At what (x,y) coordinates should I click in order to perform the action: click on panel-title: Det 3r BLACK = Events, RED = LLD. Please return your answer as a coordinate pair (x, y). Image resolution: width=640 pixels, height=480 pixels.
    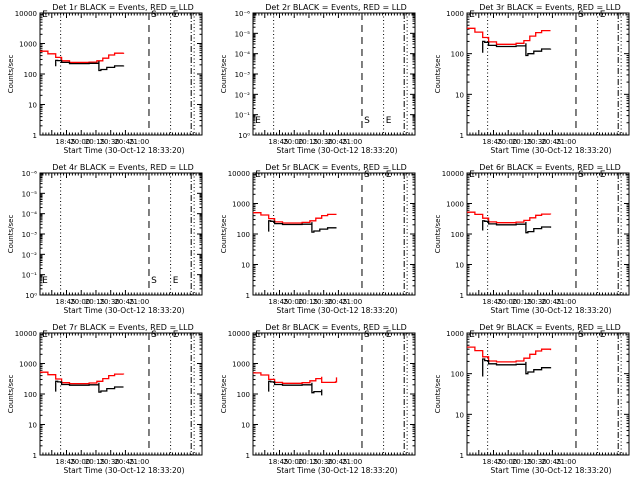
    Looking at the image, I should click on (550, 7).